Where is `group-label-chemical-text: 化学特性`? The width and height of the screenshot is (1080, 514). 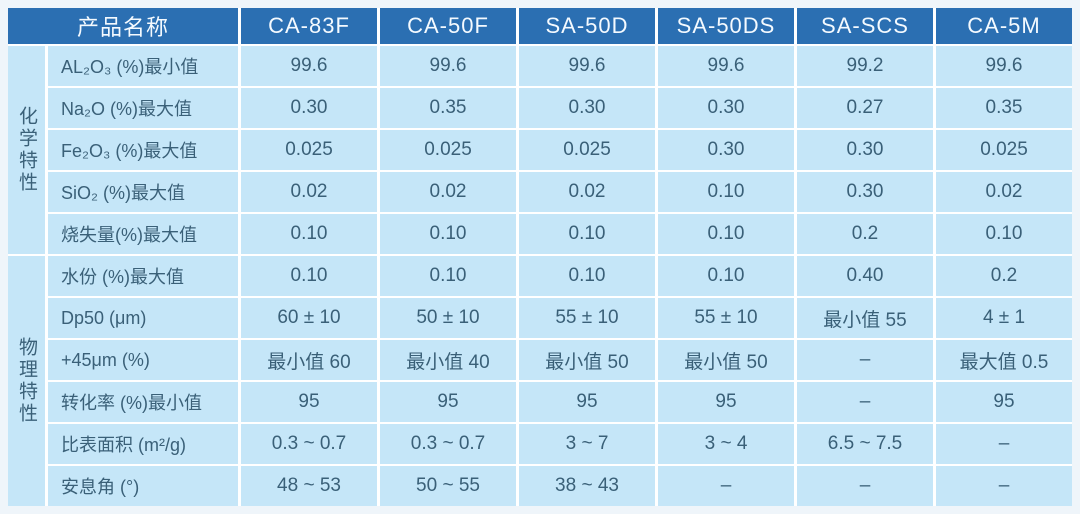 group-label-chemical-text: 化学特性 is located at coordinates (26, 150).